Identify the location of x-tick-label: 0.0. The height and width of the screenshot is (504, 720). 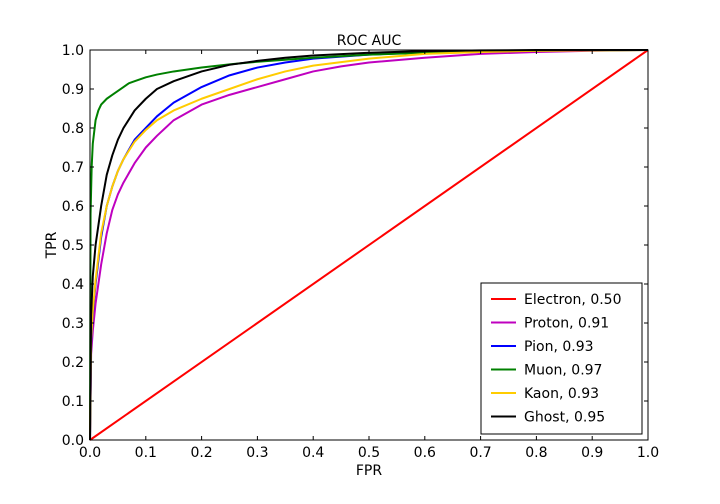
(90, 453).